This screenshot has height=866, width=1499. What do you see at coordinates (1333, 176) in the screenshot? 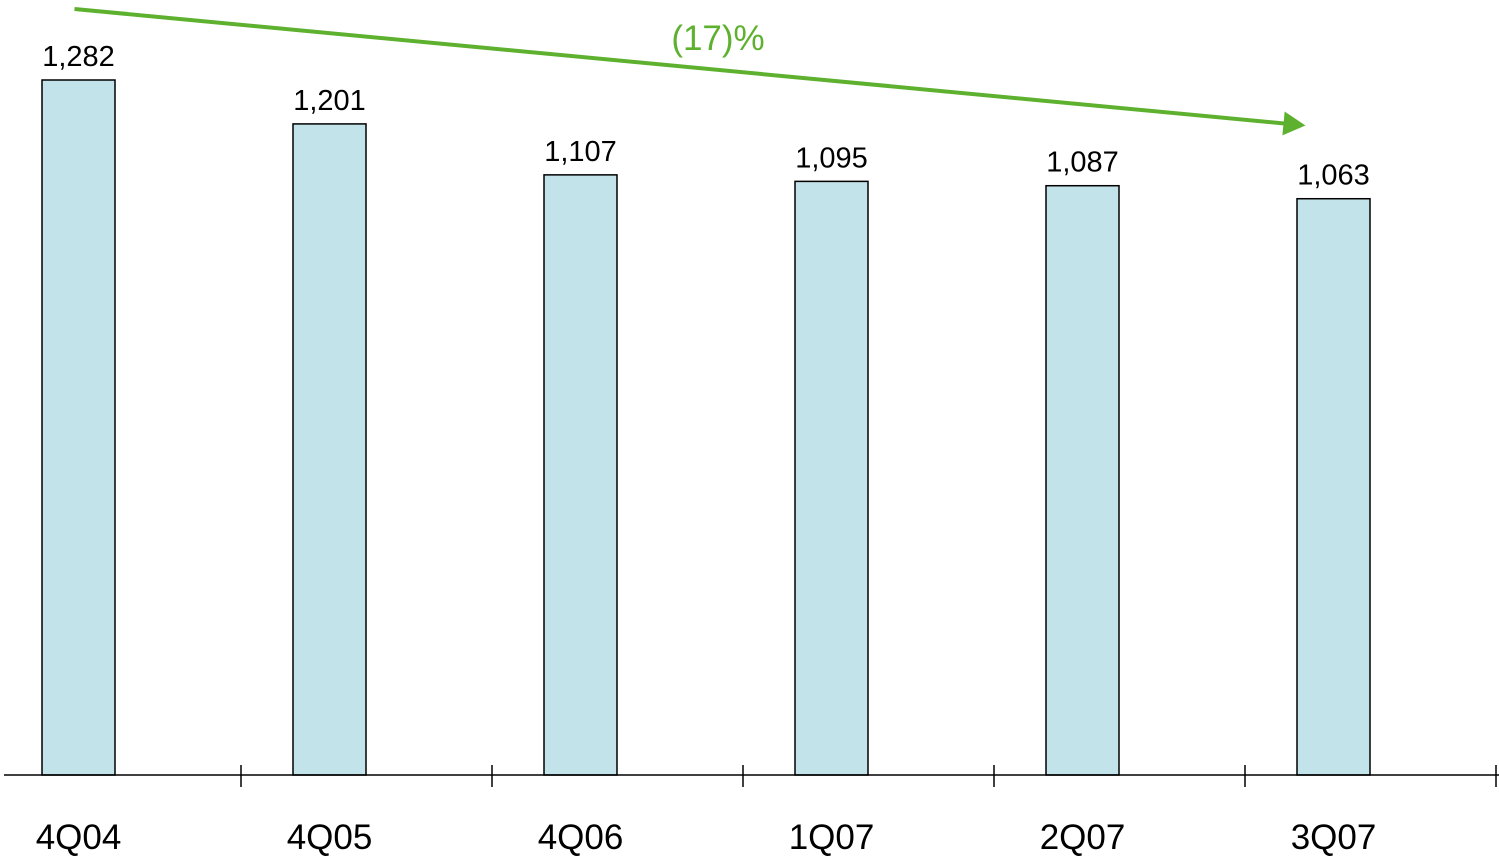
I see `value-label-3q07: 1,063` at bounding box center [1333, 176].